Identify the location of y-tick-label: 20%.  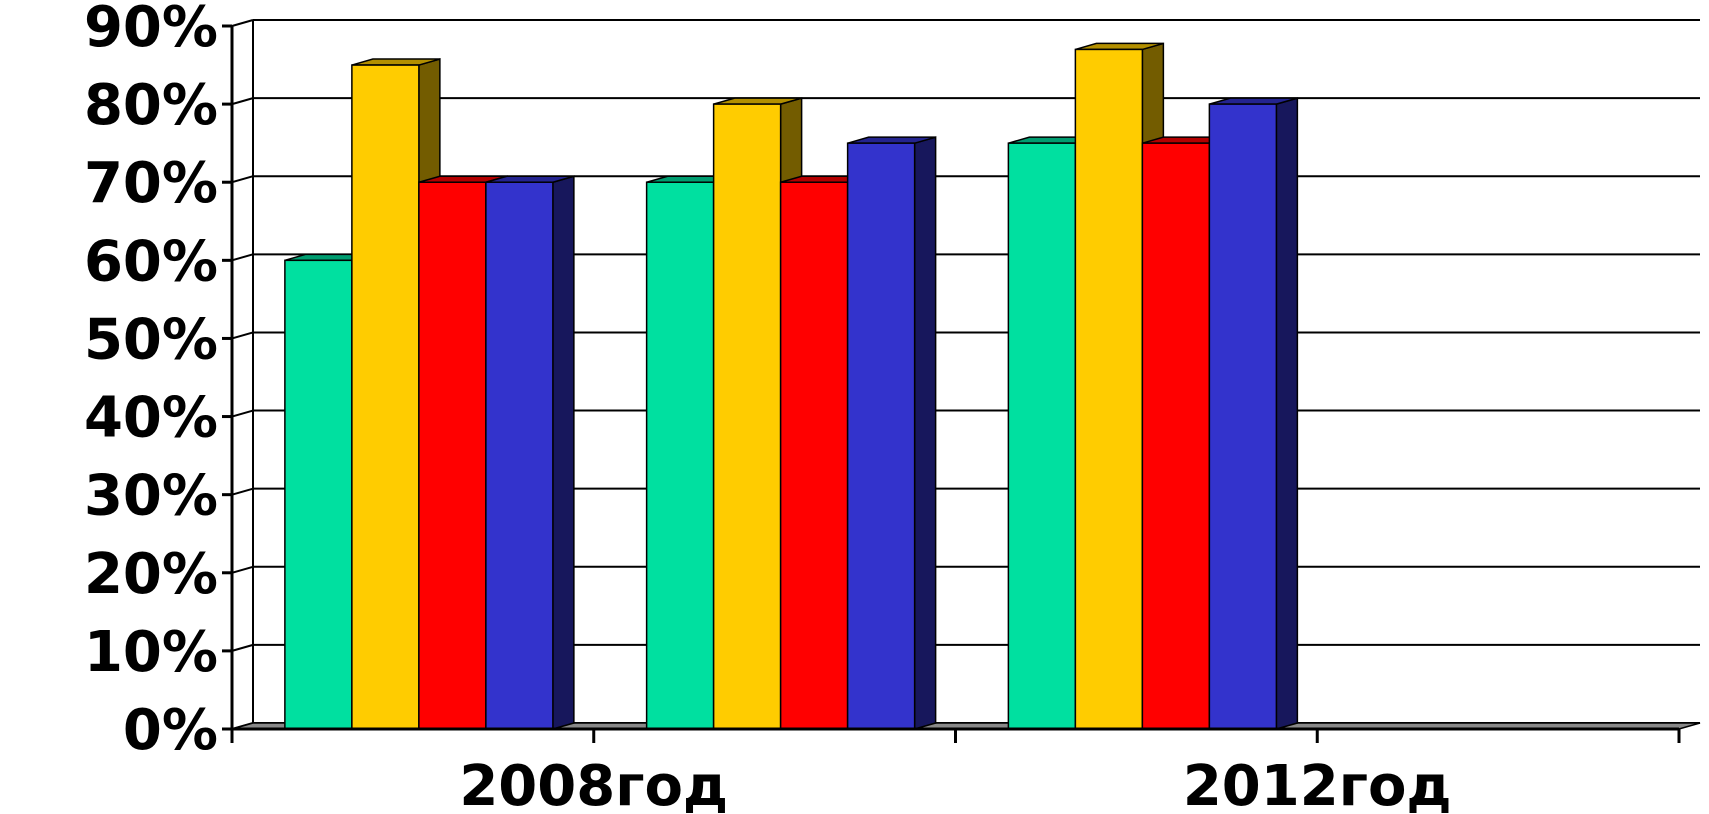
(151, 574).